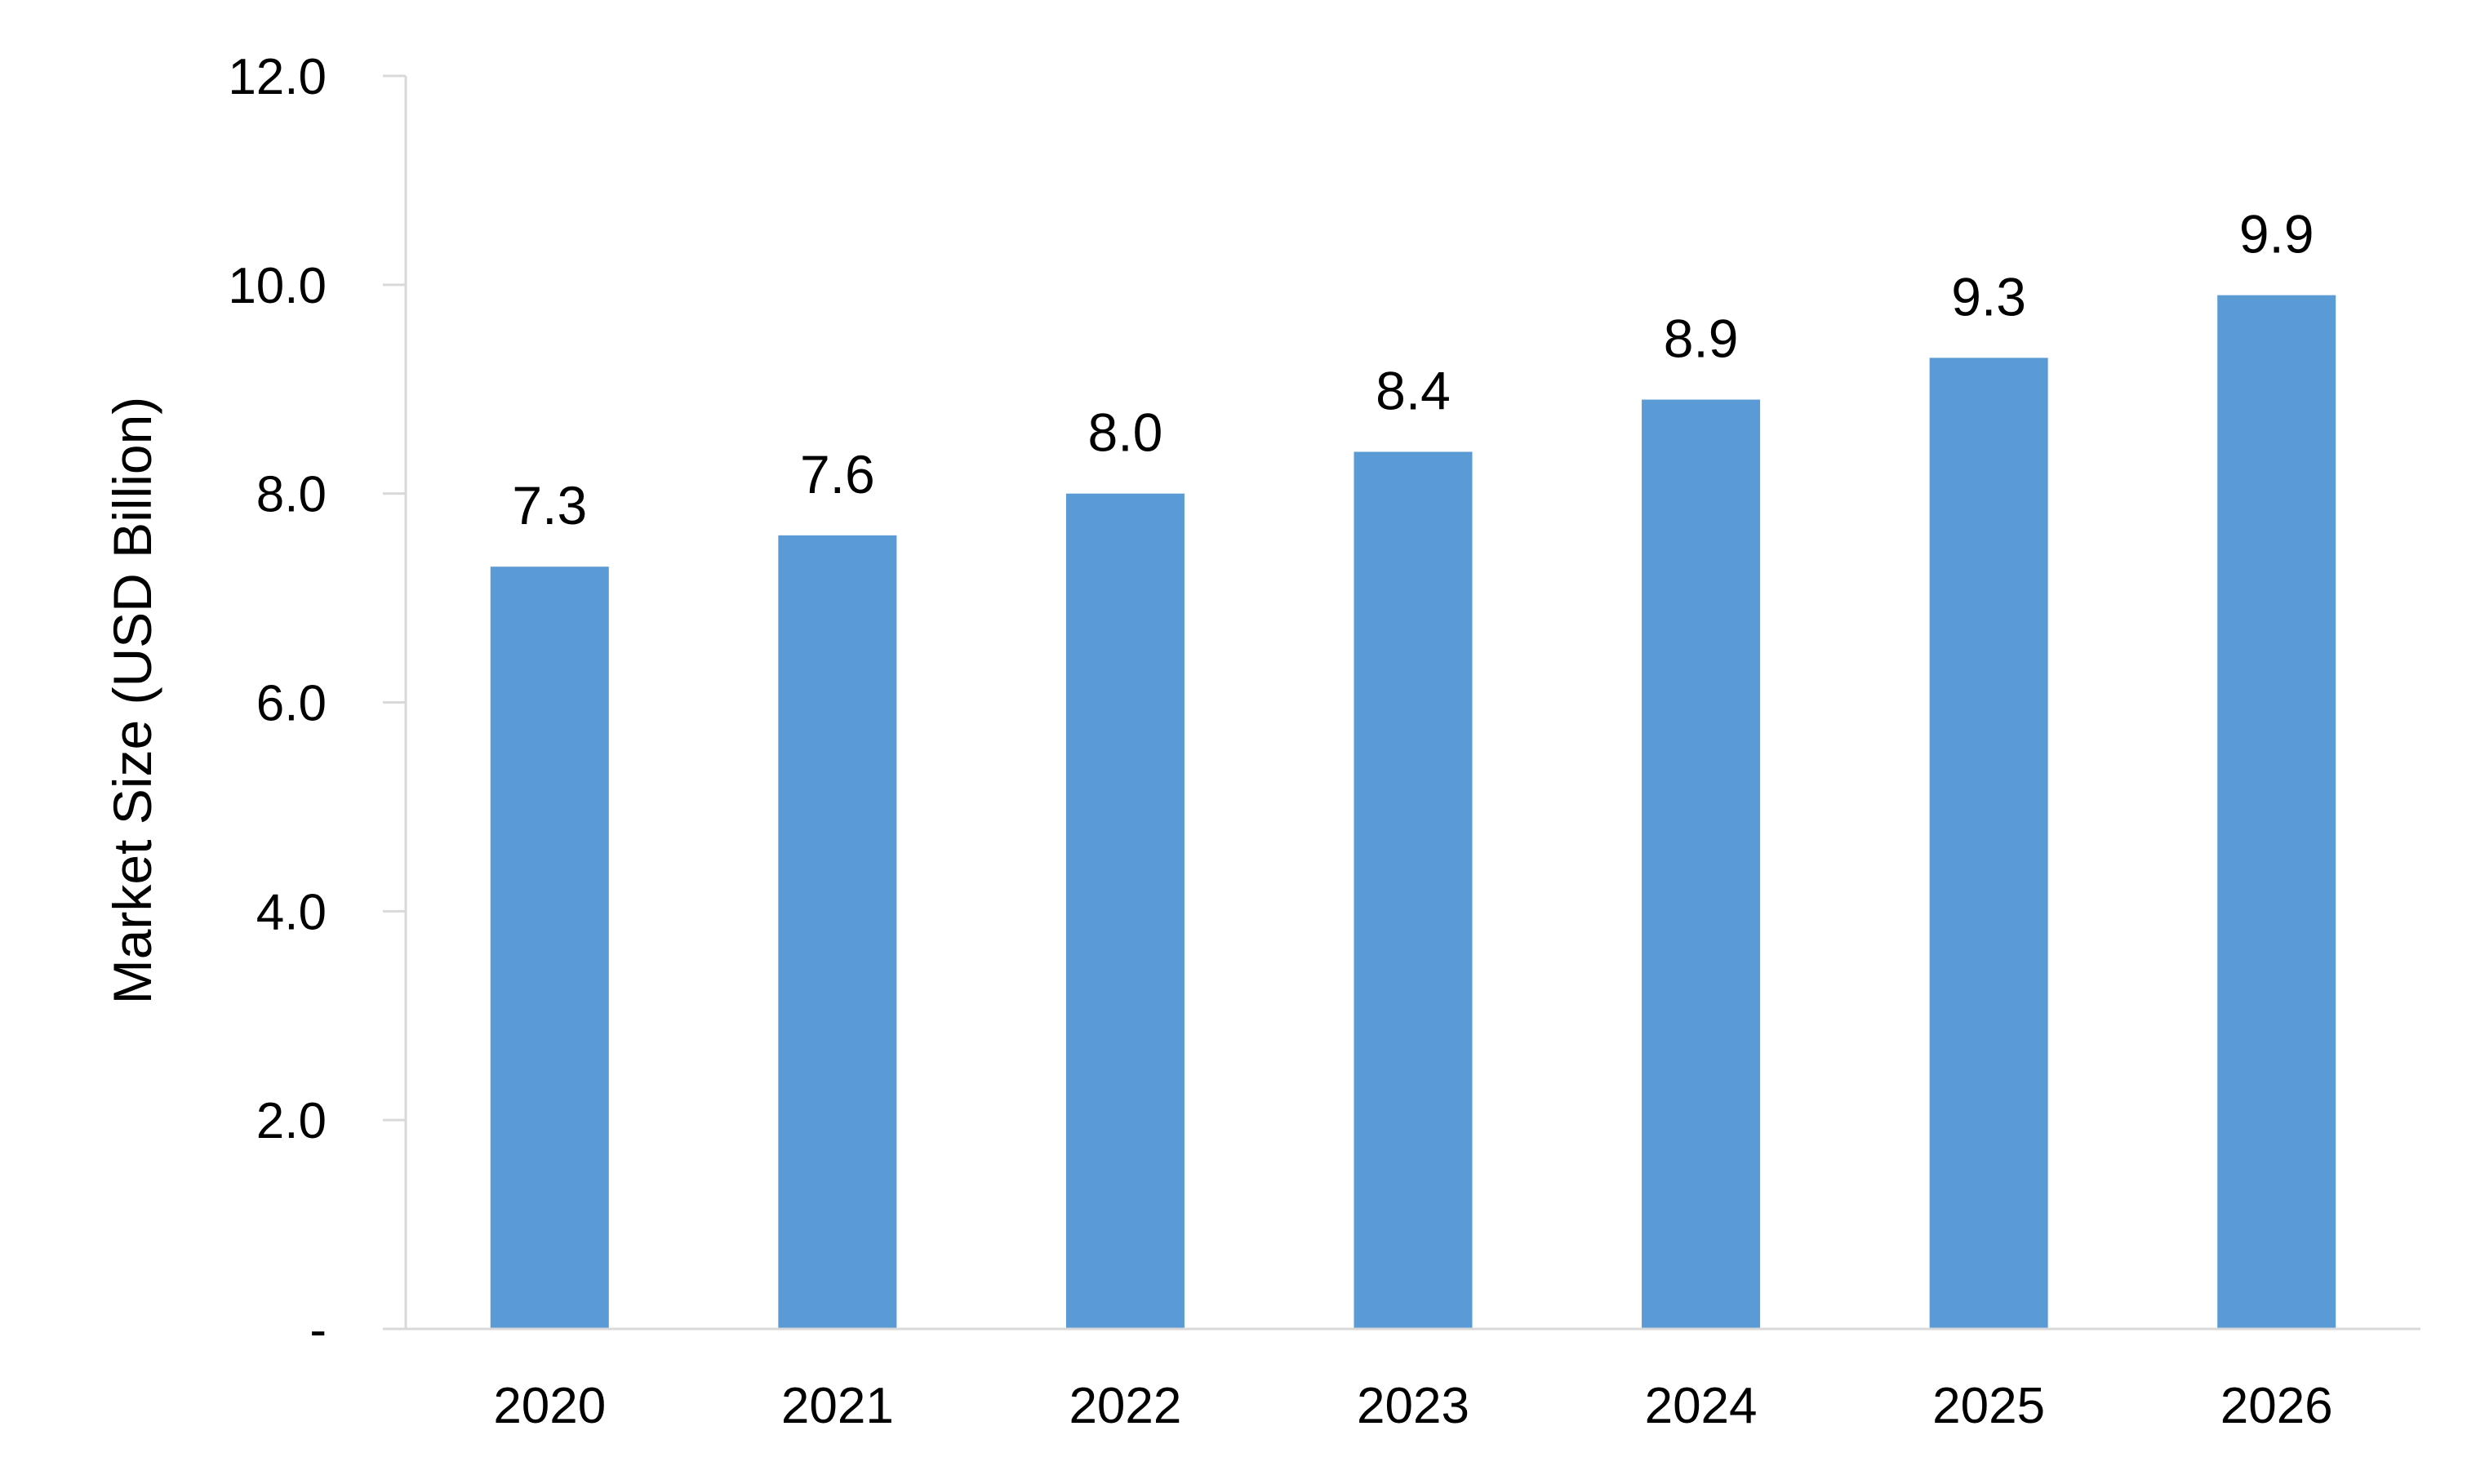 The image size is (2467, 1484). I want to click on y-tick-label: 10.0, so click(277, 286).